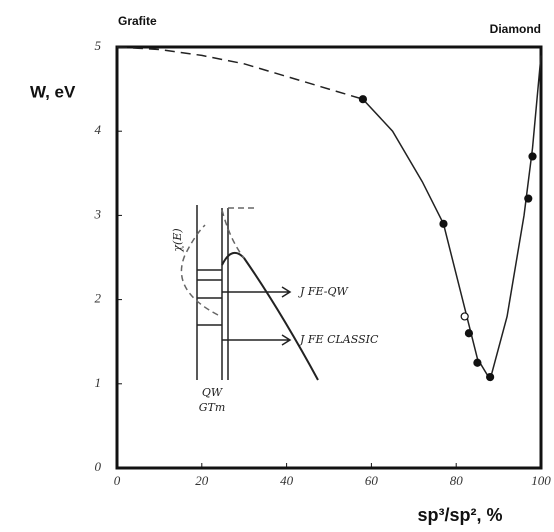 The height and width of the screenshot is (532, 554). Describe the element at coordinates (202, 480) in the screenshot. I see `x-tick-label: 20` at that location.